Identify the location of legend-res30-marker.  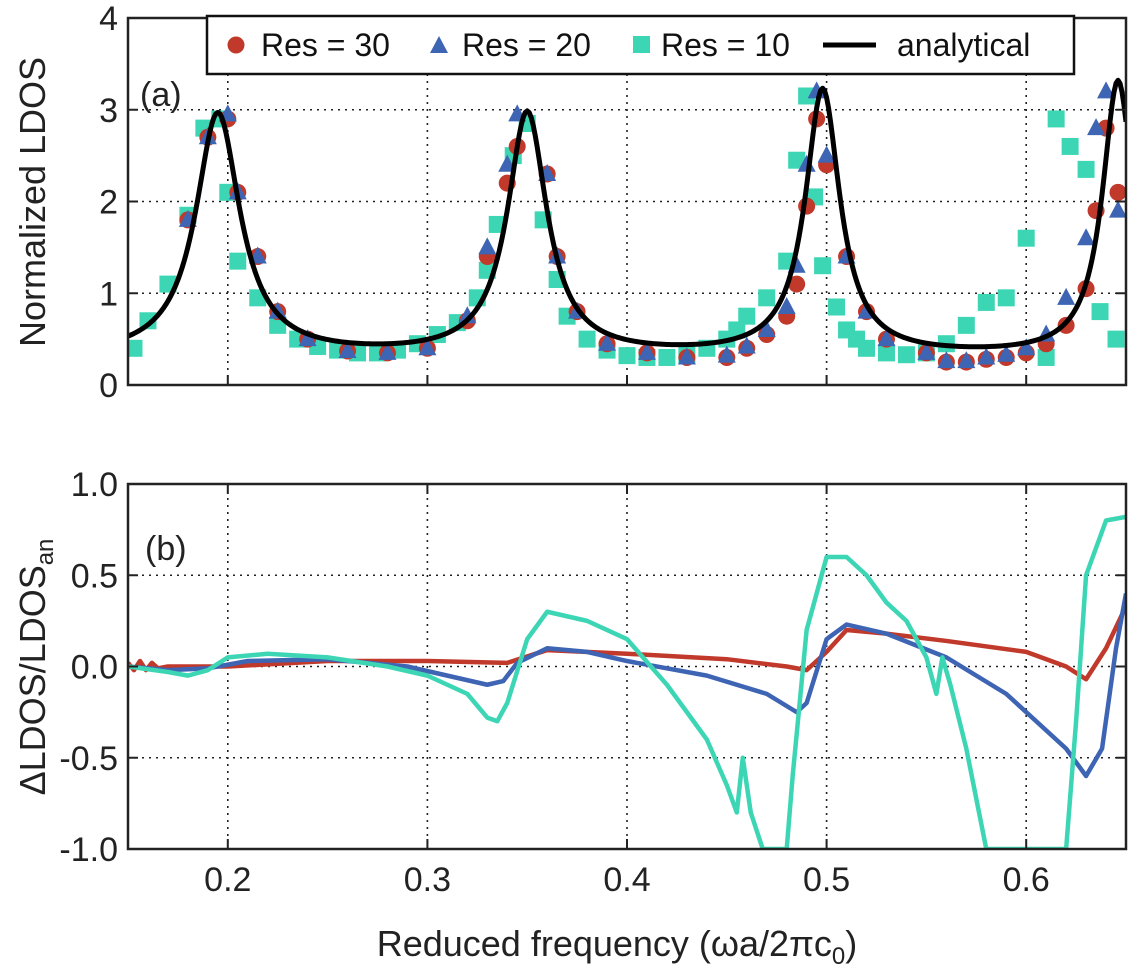
(236, 45).